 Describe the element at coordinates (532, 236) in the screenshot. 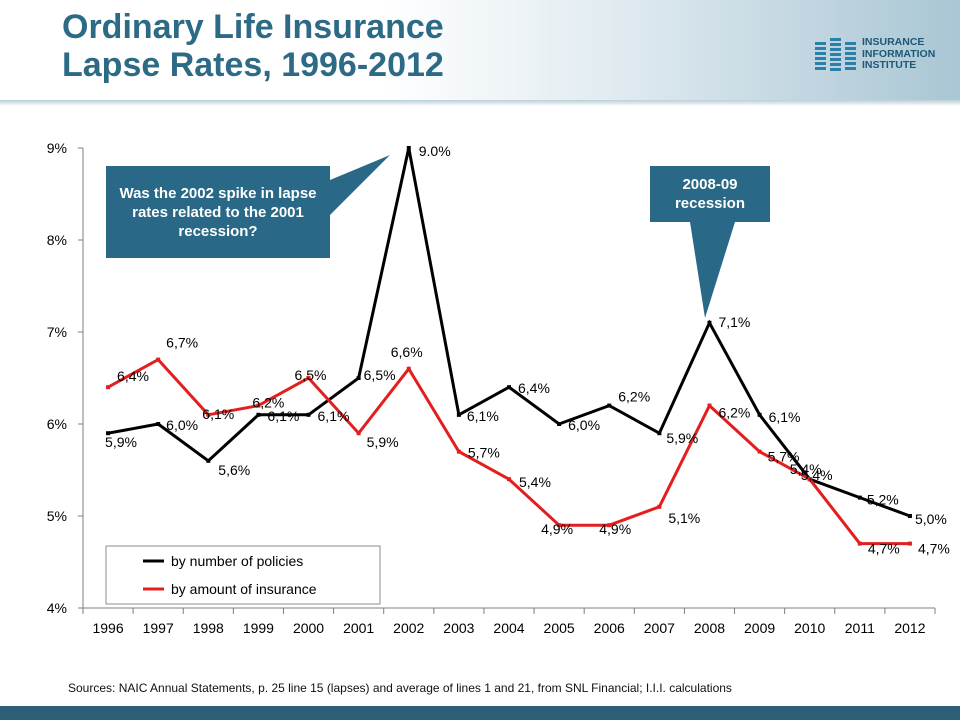

I see `callout-tails` at that location.